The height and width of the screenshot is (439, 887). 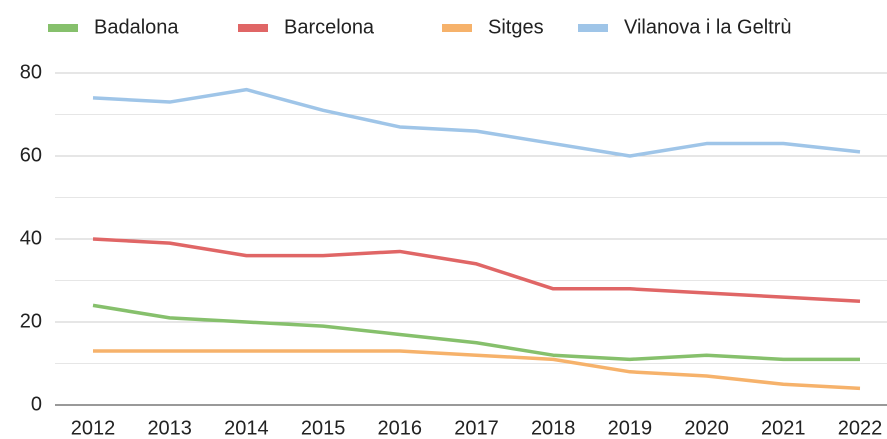 I want to click on legend-label: Badalona, so click(x=136, y=27).